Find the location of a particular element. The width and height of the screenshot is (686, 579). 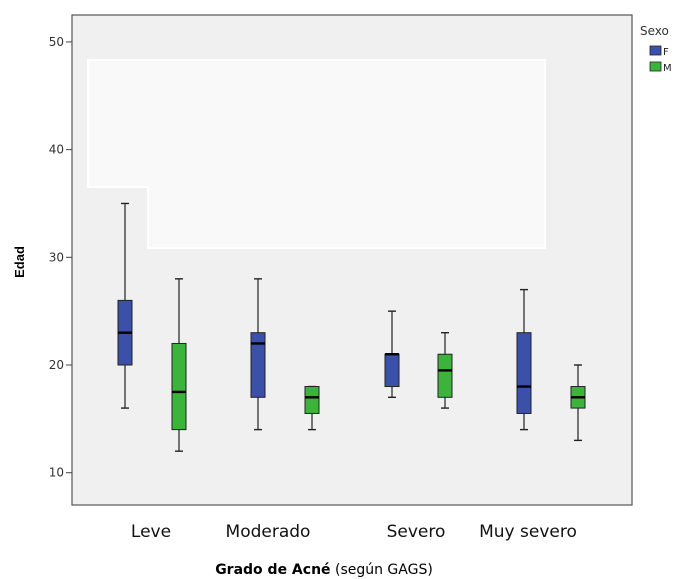

y-tick-label: 50 is located at coordinates (56, 42).